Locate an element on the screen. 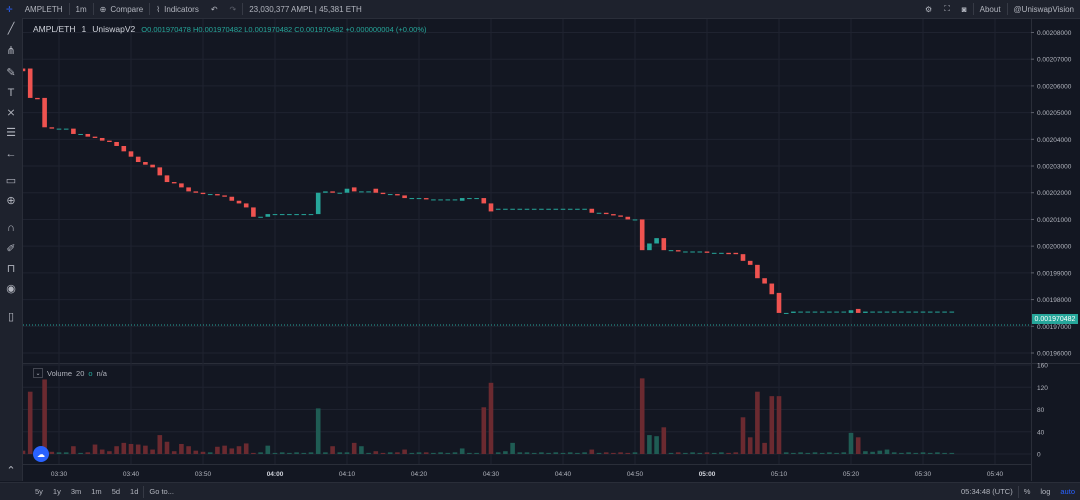  range-5y: 5y is located at coordinates (39, 491).